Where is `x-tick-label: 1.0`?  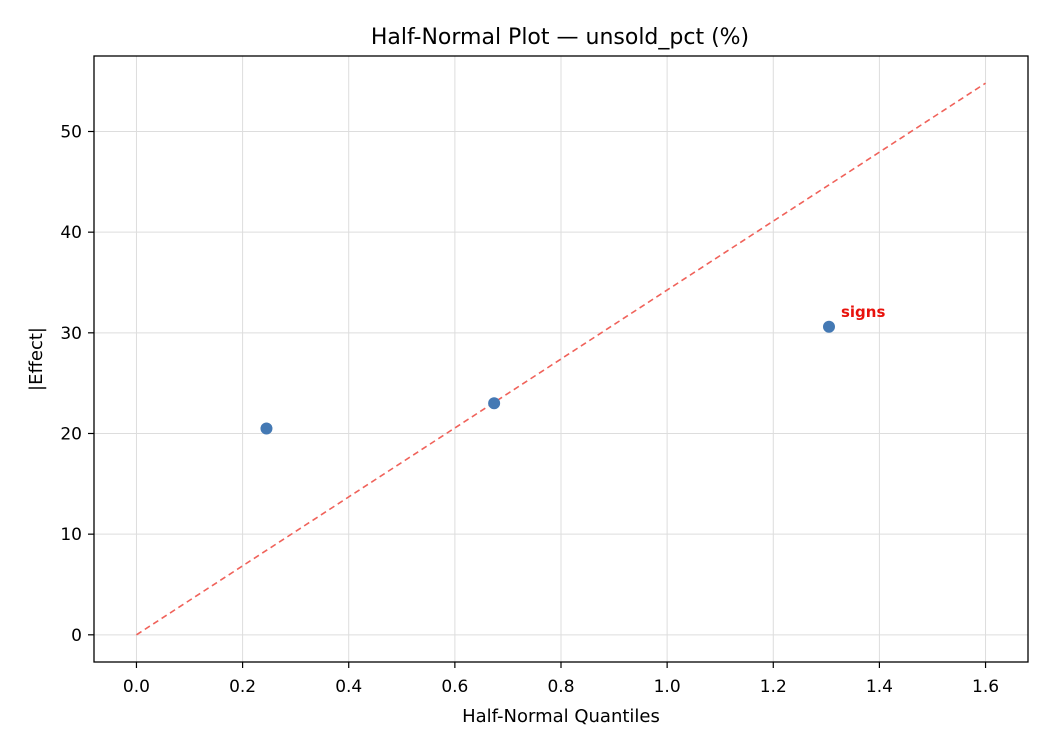
x-tick-label: 1.0 is located at coordinates (667, 687).